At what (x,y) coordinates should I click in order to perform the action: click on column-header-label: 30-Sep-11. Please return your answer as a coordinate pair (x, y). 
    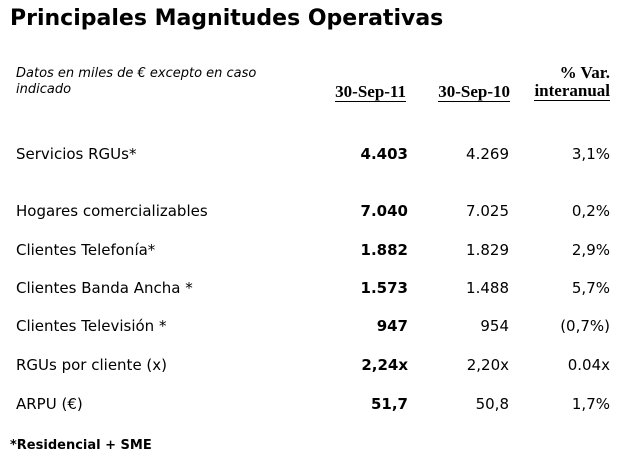
    Looking at the image, I should click on (370, 92).